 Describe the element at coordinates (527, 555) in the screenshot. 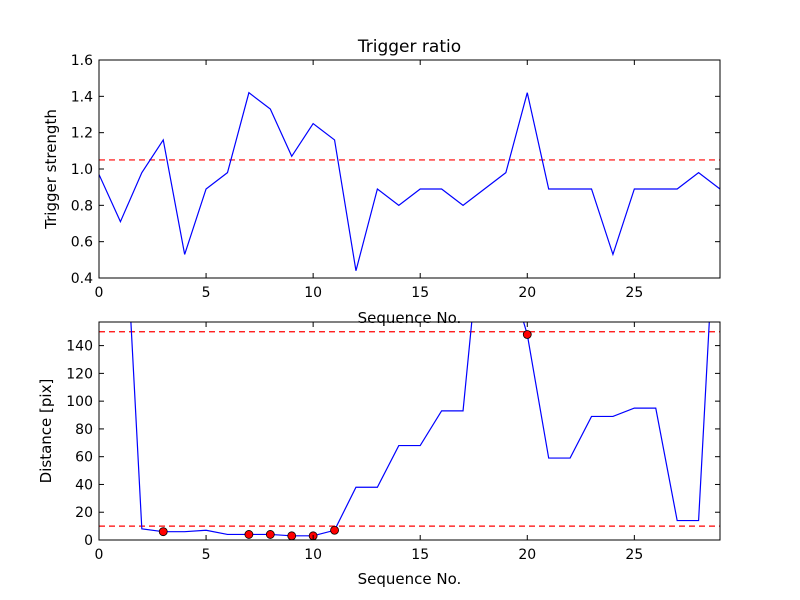

I see `bottom-x-tick-label: 20` at that location.